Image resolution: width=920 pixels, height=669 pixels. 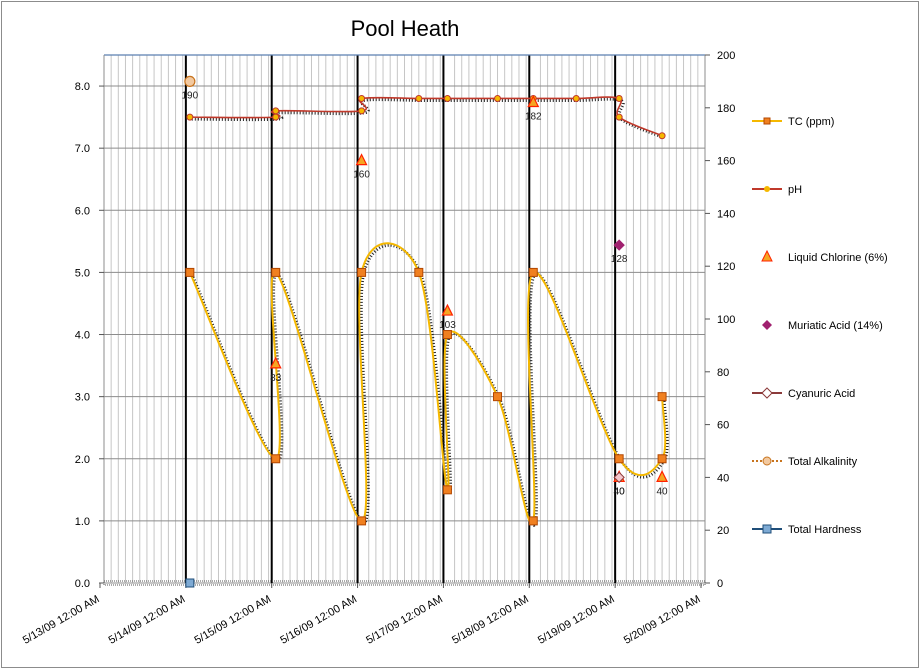 What do you see at coordinates (726, 56) in the screenshot?
I see `y-right-tick-label: 200` at bounding box center [726, 56].